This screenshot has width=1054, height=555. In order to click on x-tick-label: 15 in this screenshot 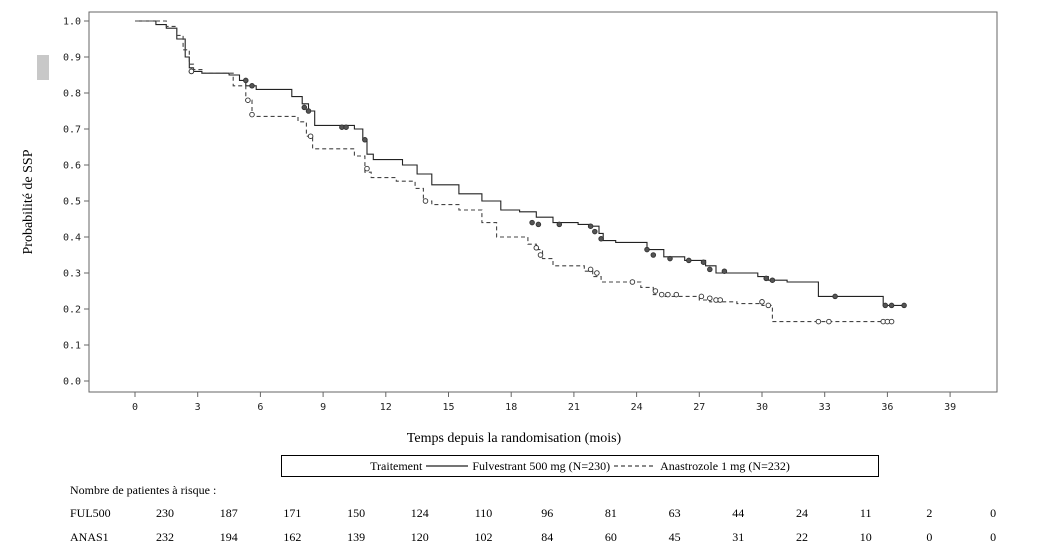, I will do `click(448, 407)`.